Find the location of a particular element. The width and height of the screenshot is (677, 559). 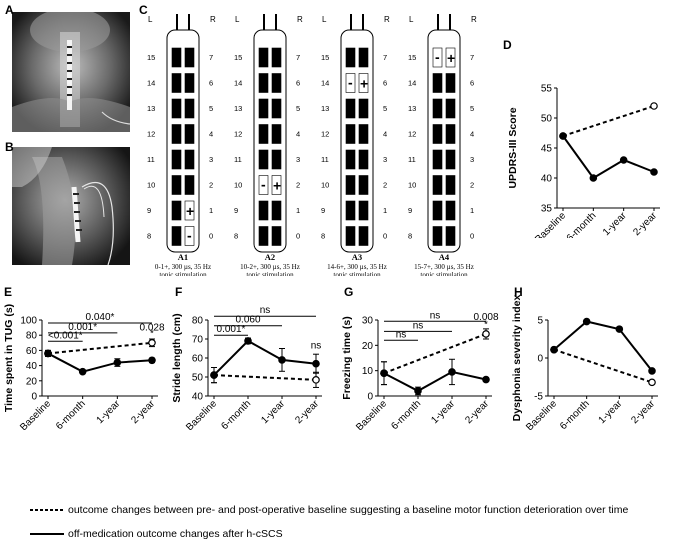

legend-solid-swatch is located at coordinates (47, 534).